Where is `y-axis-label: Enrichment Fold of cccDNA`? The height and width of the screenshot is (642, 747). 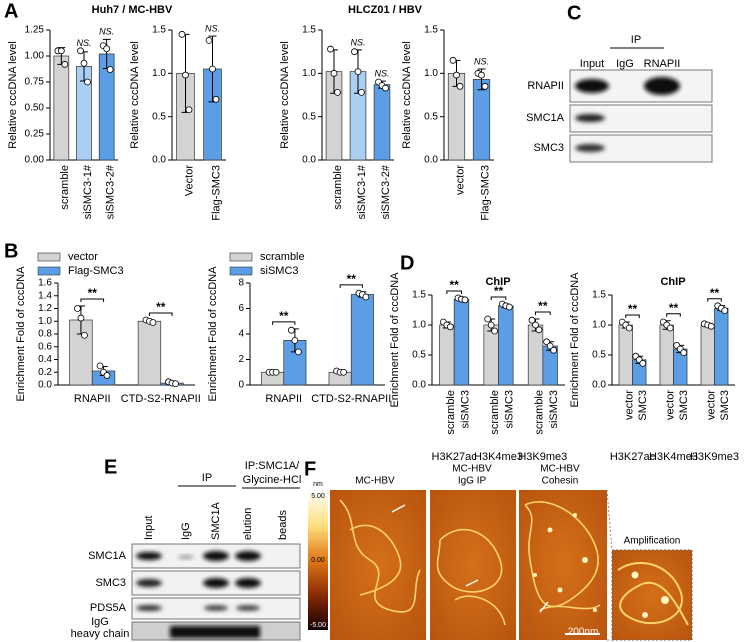
y-axis-label: Enrichment Fold of cccDNA is located at coordinates (575, 340).